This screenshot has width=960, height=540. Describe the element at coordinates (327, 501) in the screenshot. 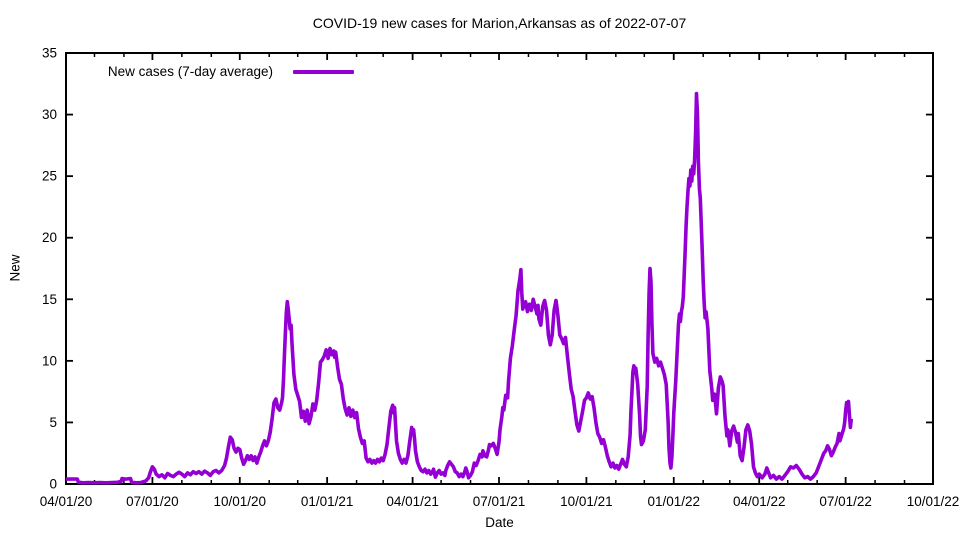

I see `x-tick-label: 01/01/21` at that location.